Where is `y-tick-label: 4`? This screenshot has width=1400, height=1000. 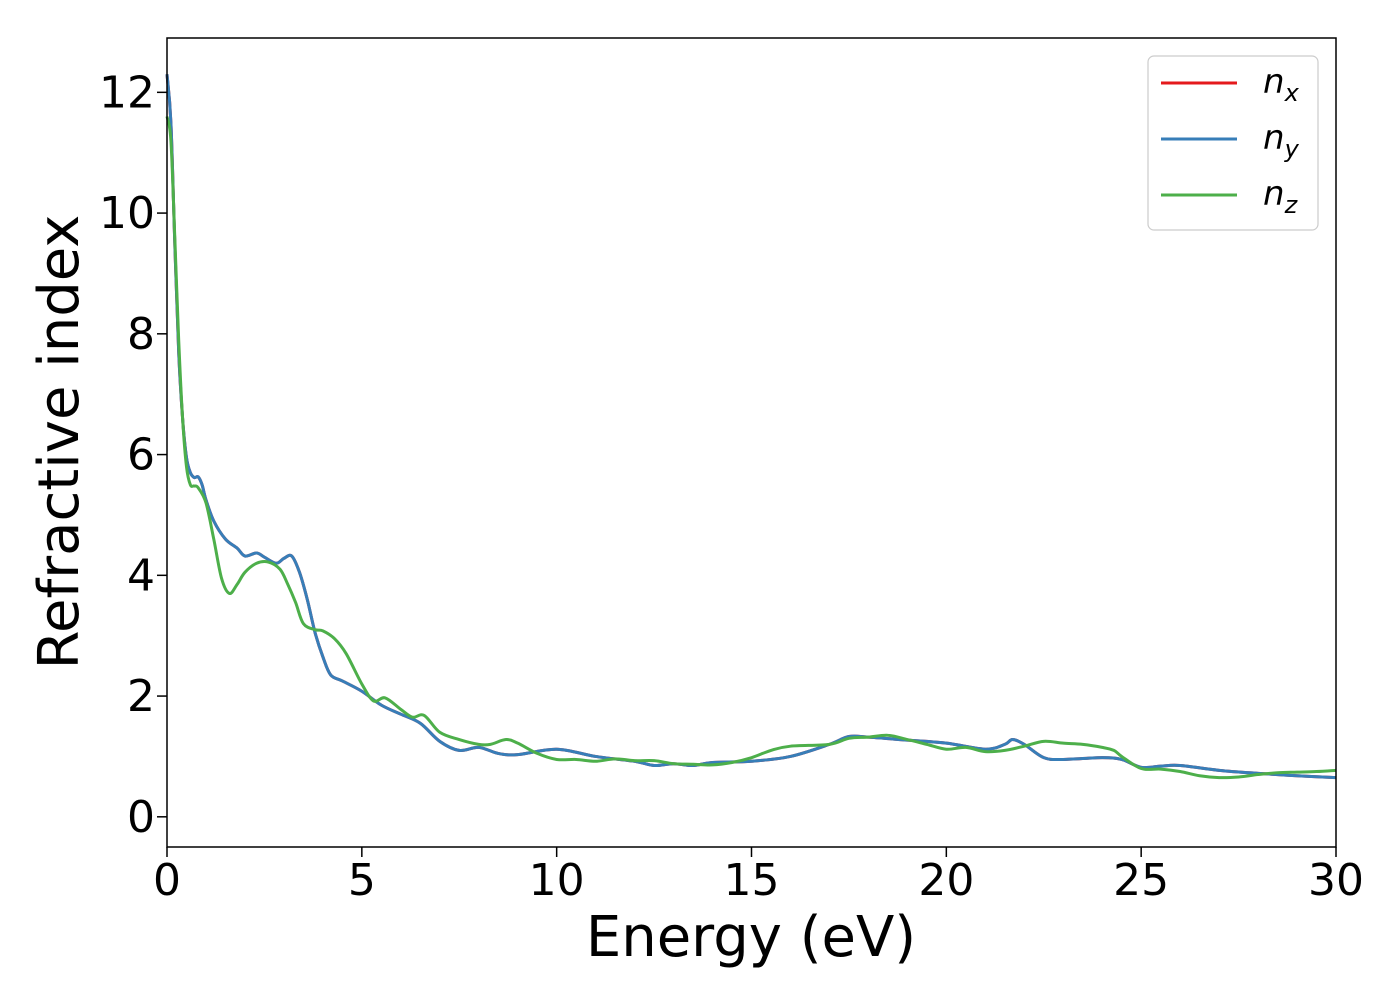 y-tick-label: 4 is located at coordinates (141, 575).